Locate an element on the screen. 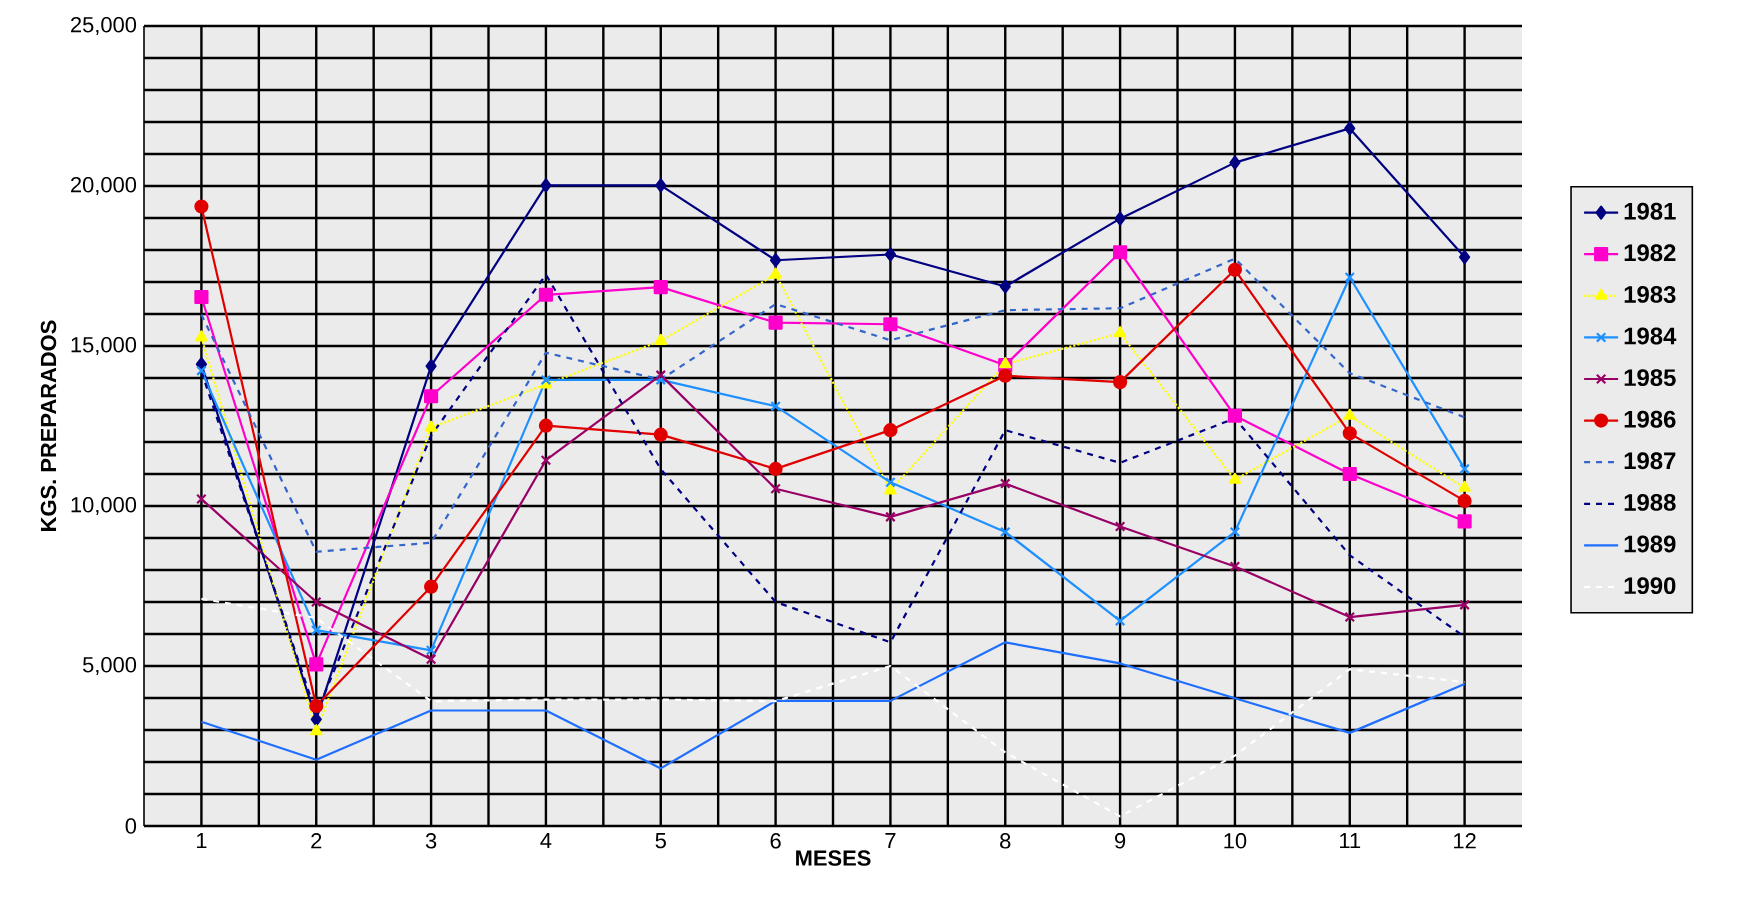  x-tick-label: 8 is located at coordinates (1005, 841).